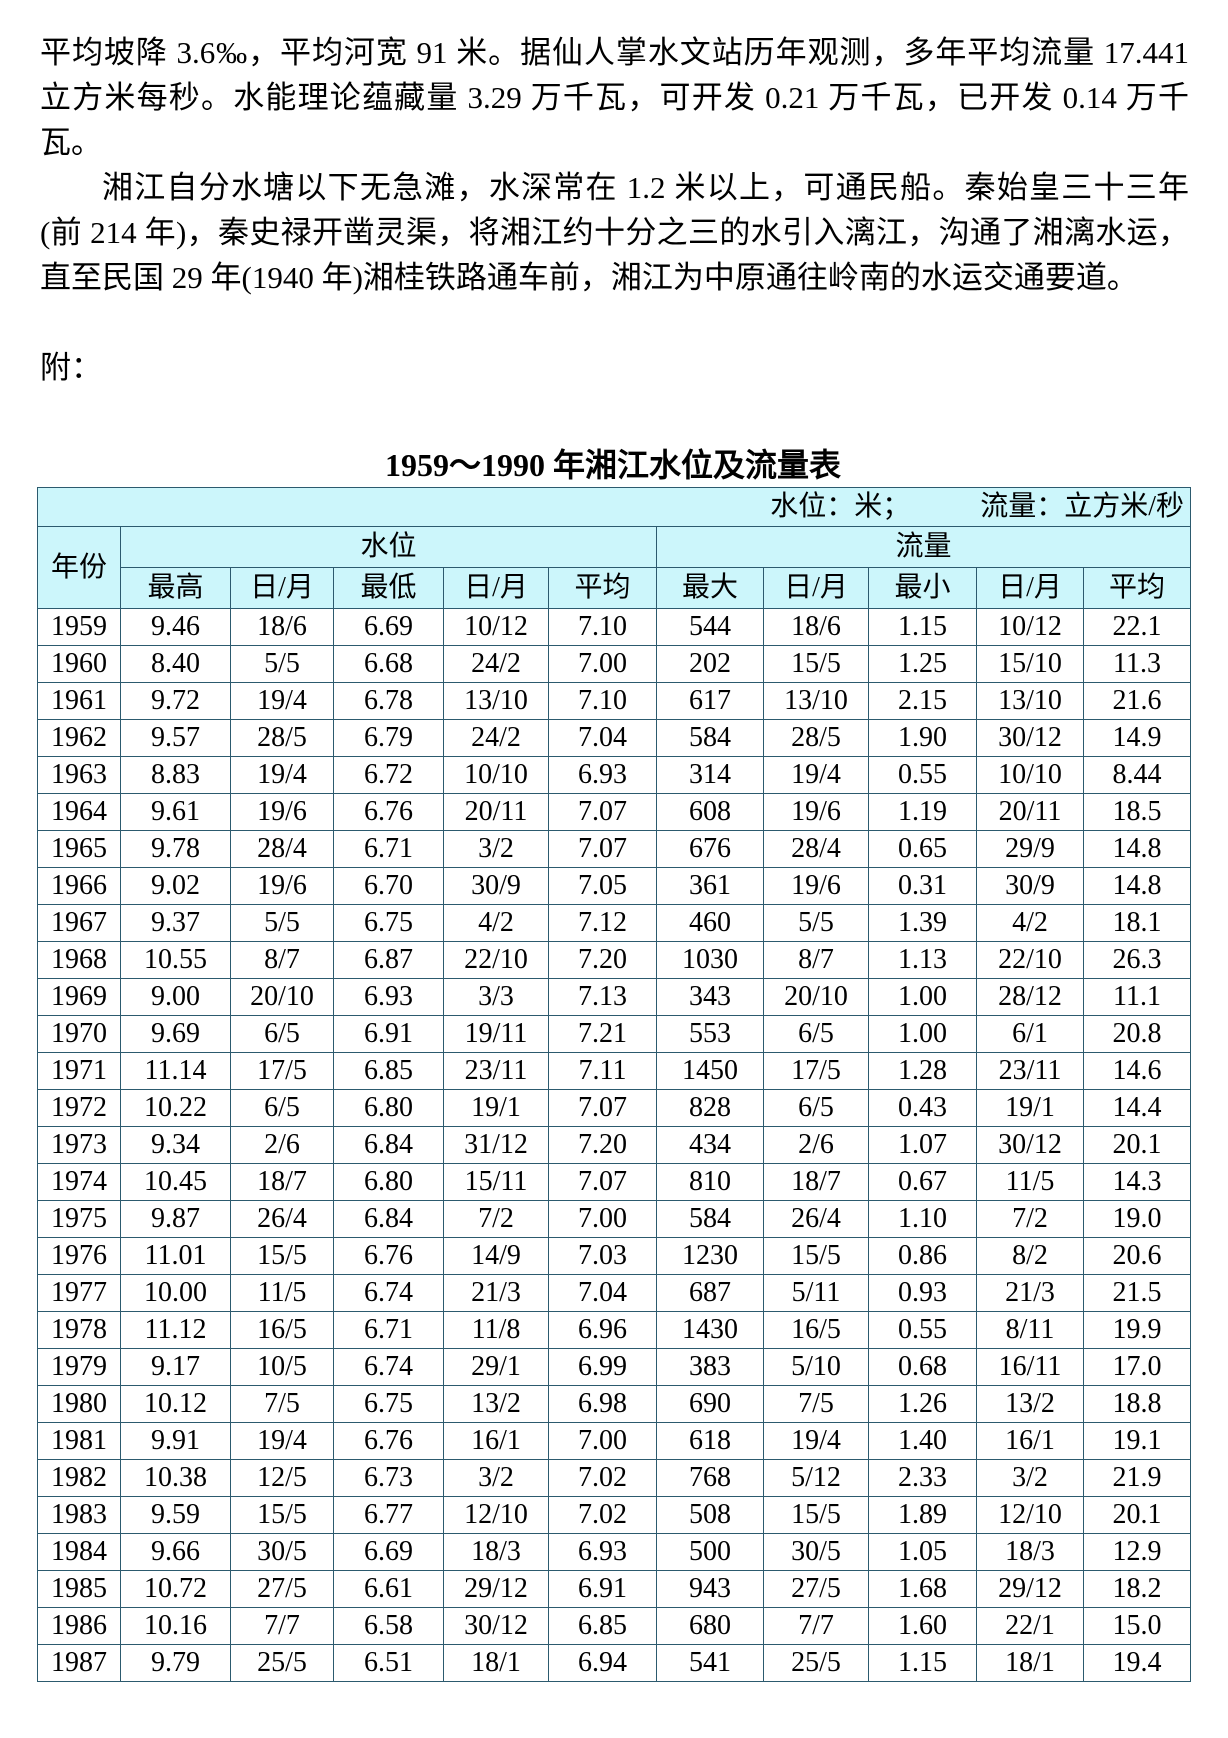 This screenshot has height=1738, width=1228. I want to click on table-cell: 9.59, so click(175, 1515).